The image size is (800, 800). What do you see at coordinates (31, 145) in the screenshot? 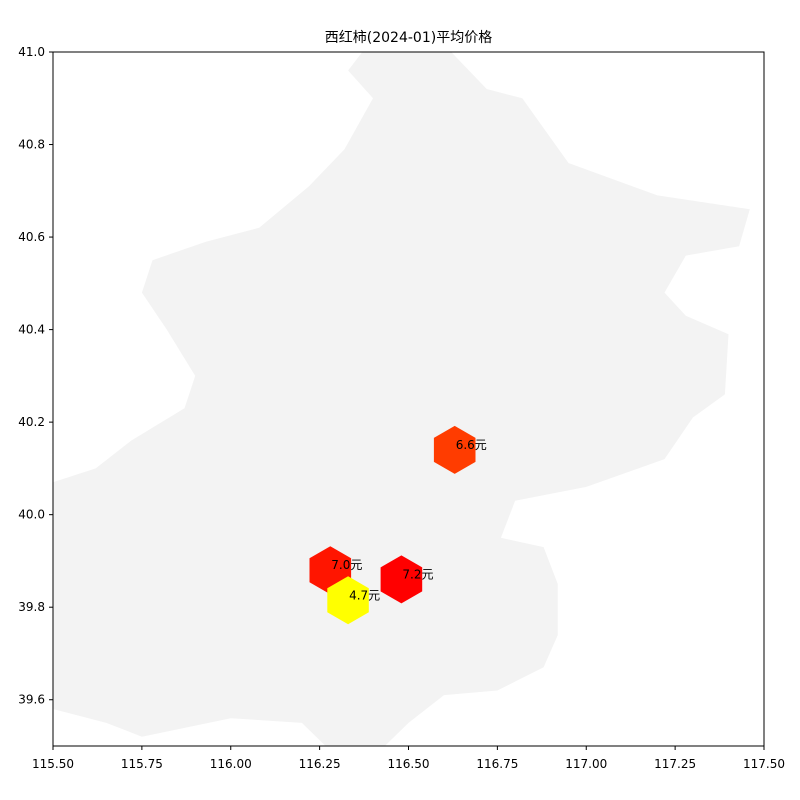
I see `y-tick-label: 40.8` at bounding box center [31, 145].